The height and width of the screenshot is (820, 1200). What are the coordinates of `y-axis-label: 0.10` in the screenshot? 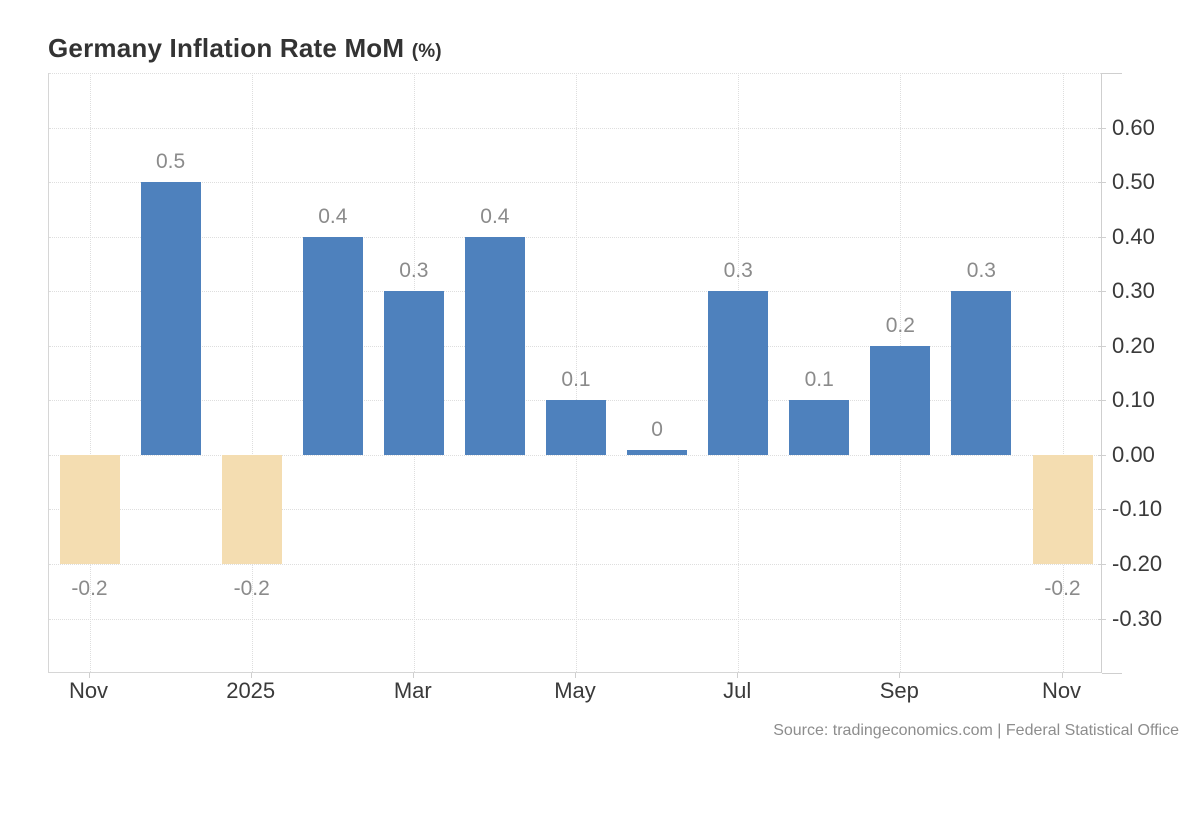 It's located at (1133, 400).